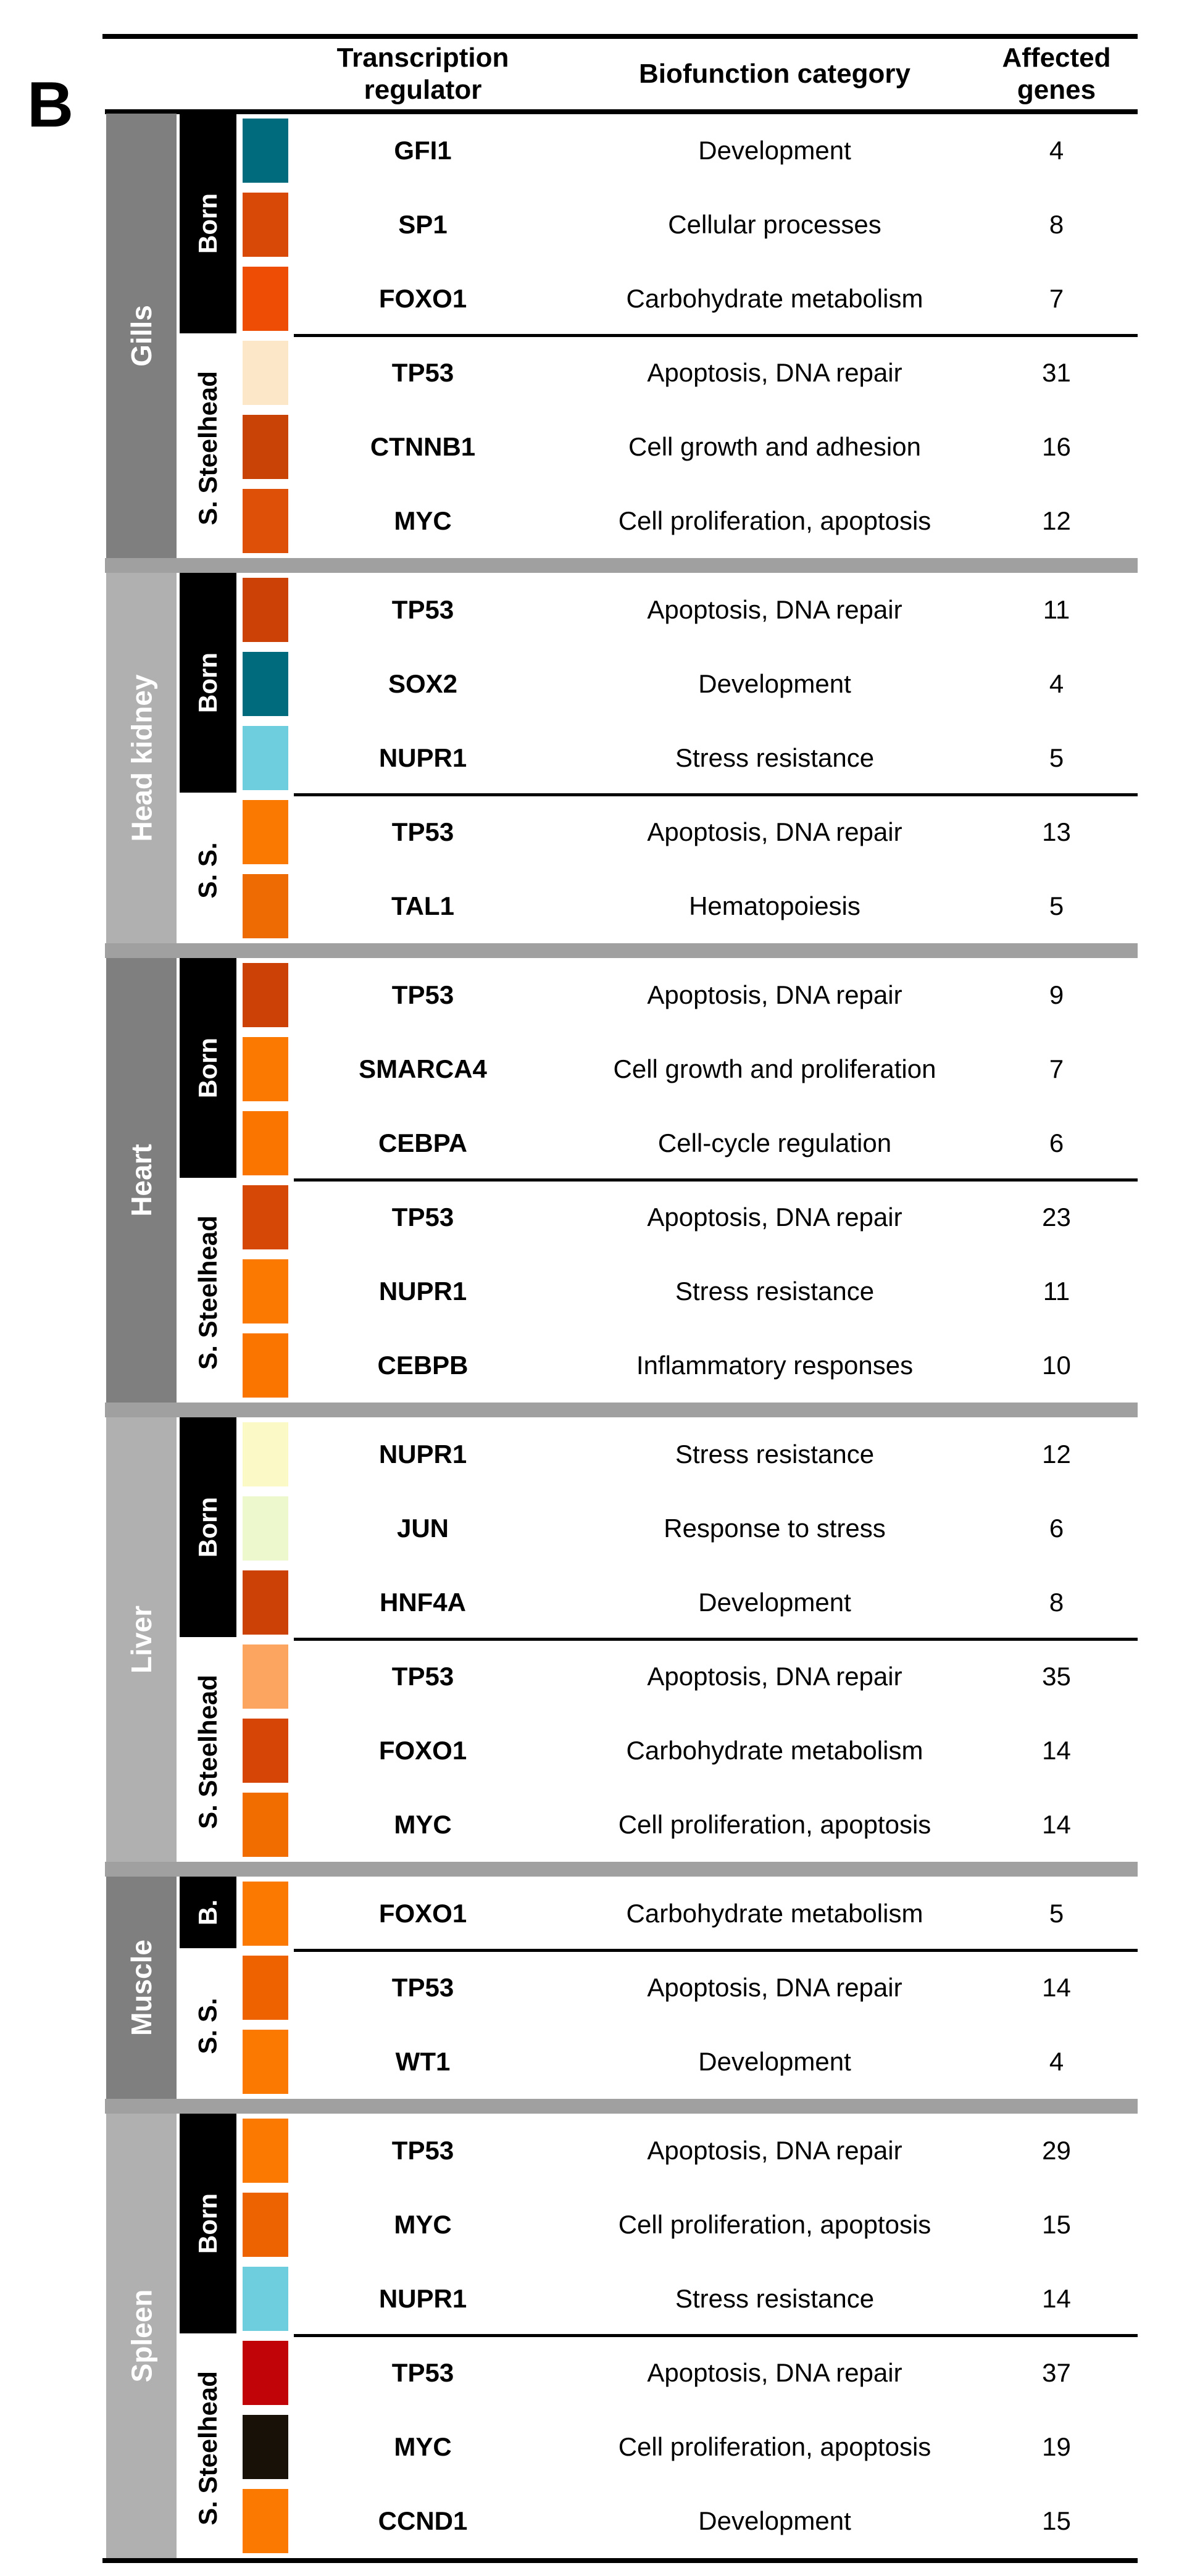 Image resolution: width=1179 pixels, height=2576 pixels. I want to click on affected-genes-count: 31, so click(1056, 372).